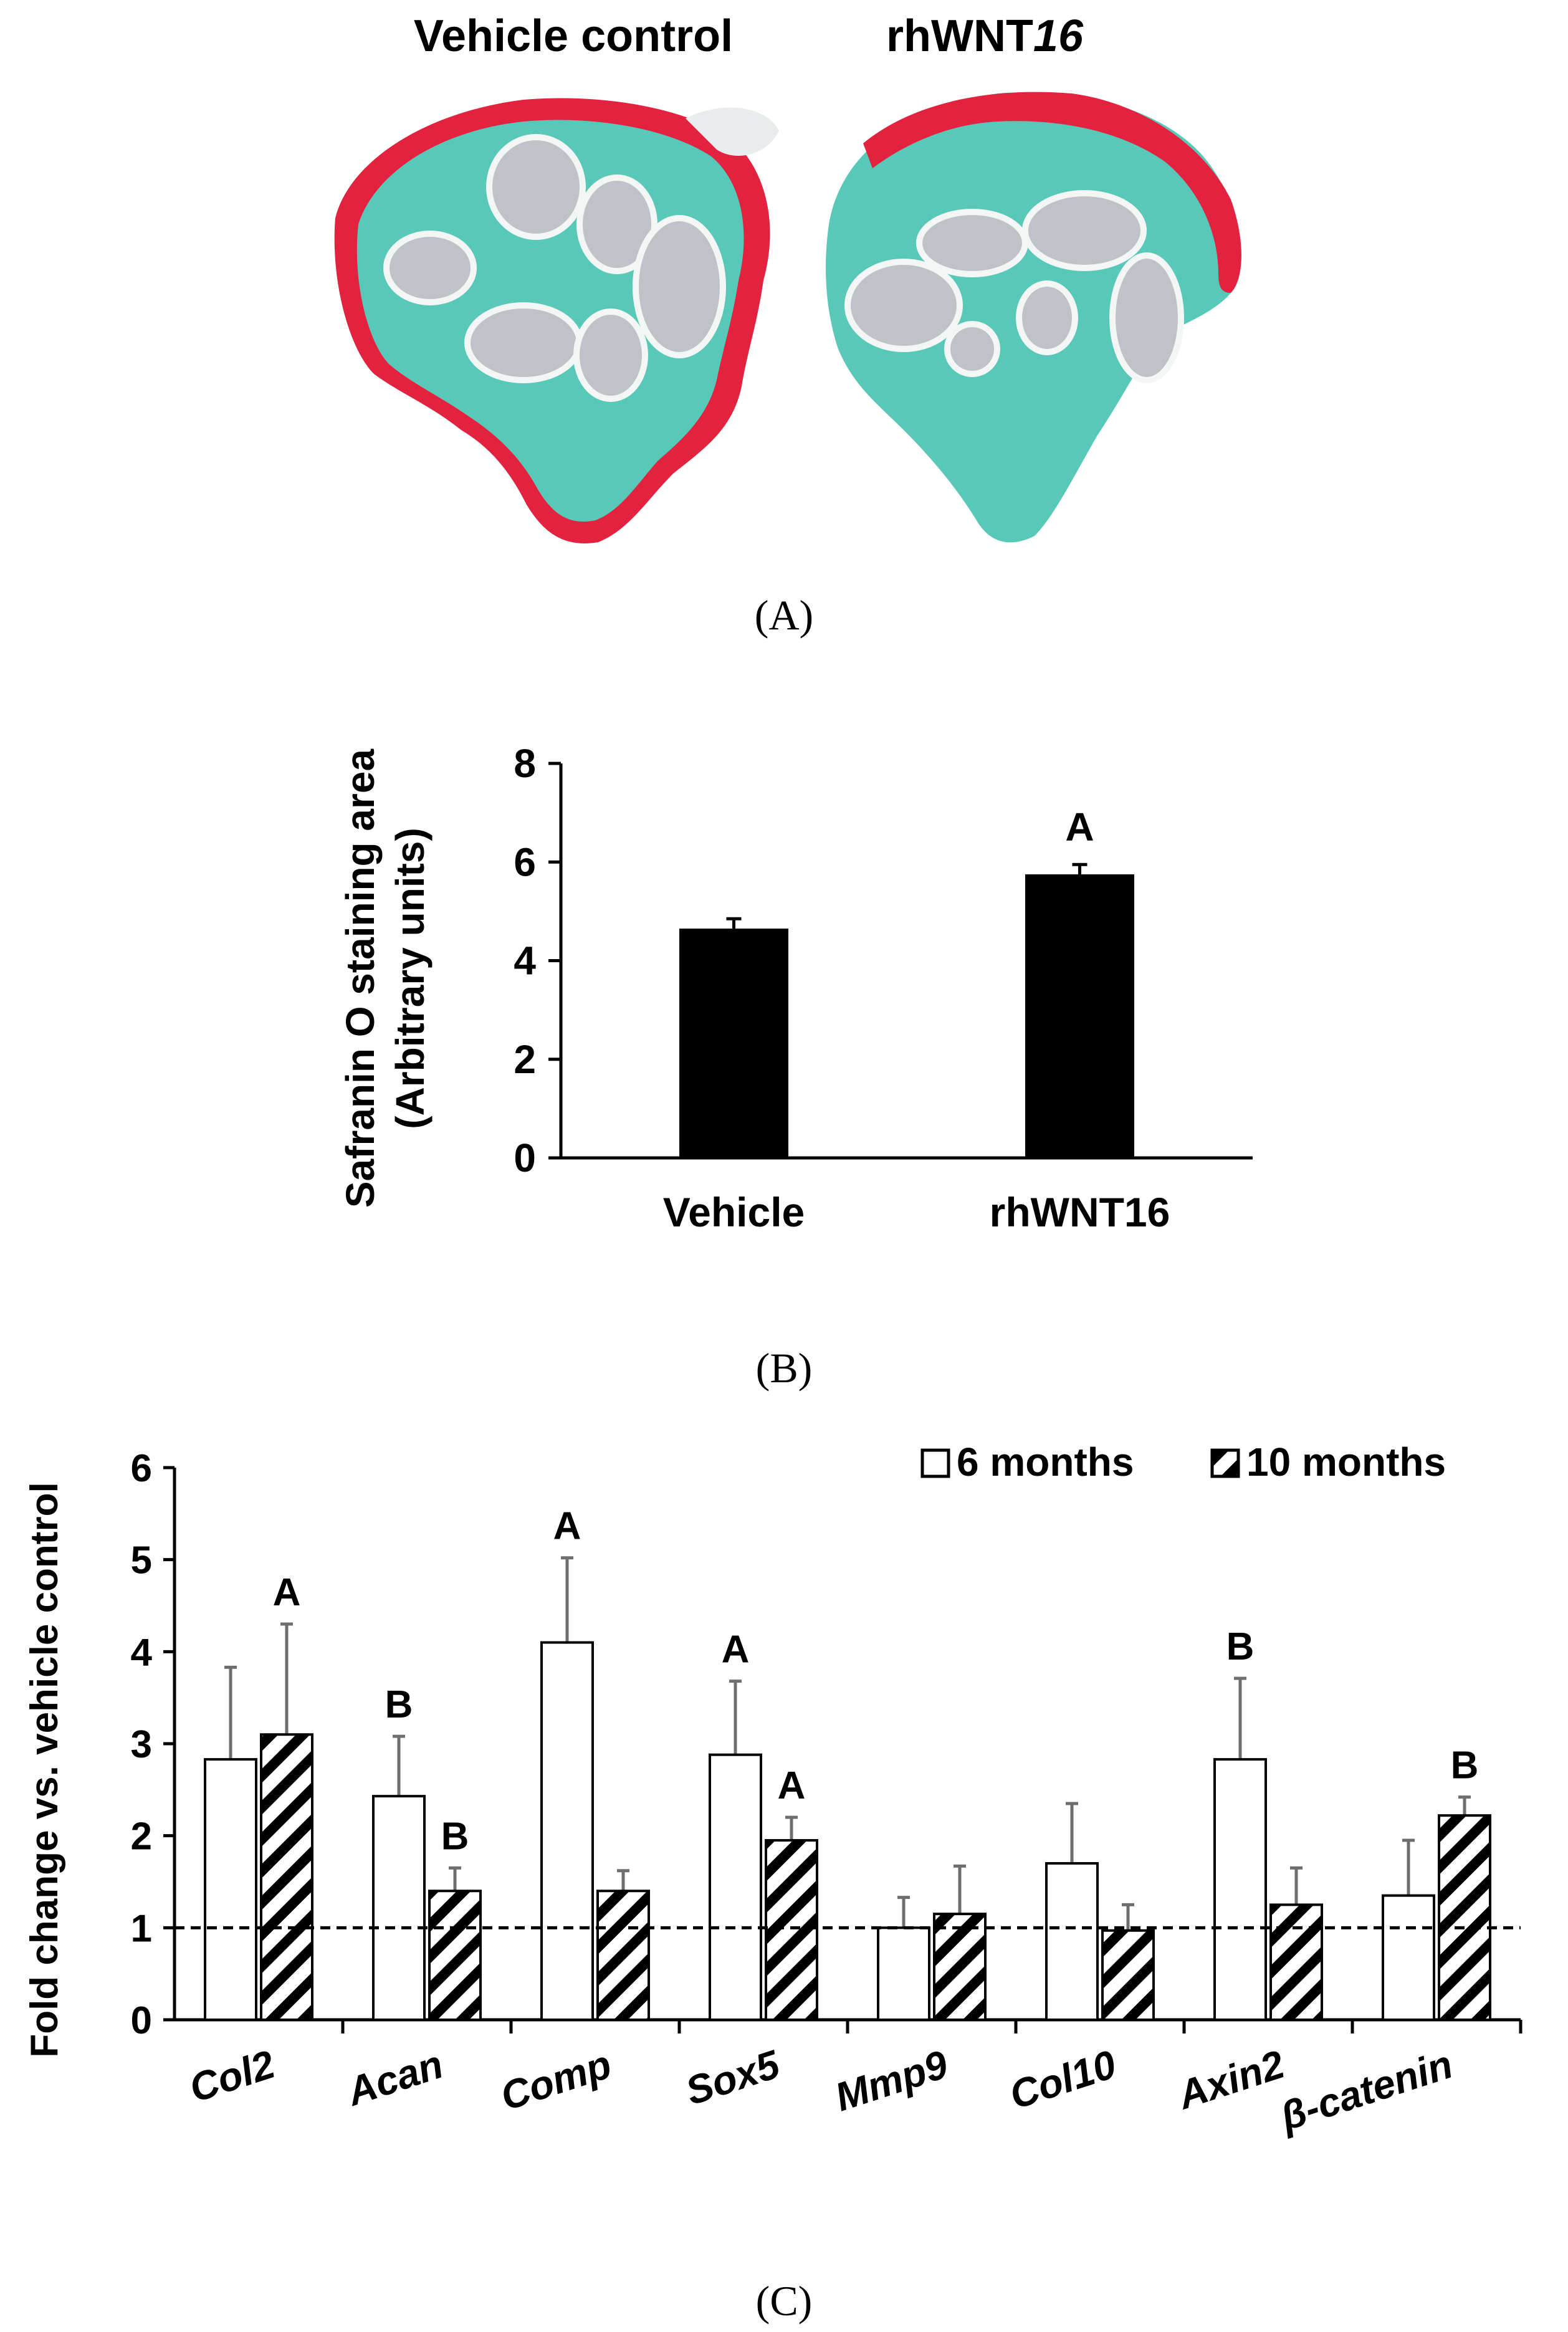 The image size is (1568, 2332). I want to click on legend-swatch-6-months, so click(935, 1463).